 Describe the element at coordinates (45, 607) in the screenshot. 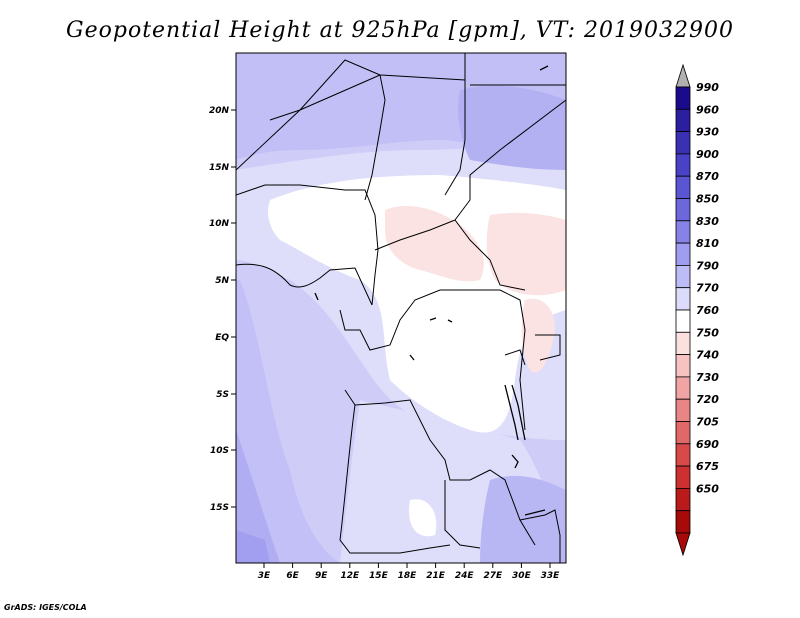

I see `credit-text: GrADS: IGES/COLA` at that location.